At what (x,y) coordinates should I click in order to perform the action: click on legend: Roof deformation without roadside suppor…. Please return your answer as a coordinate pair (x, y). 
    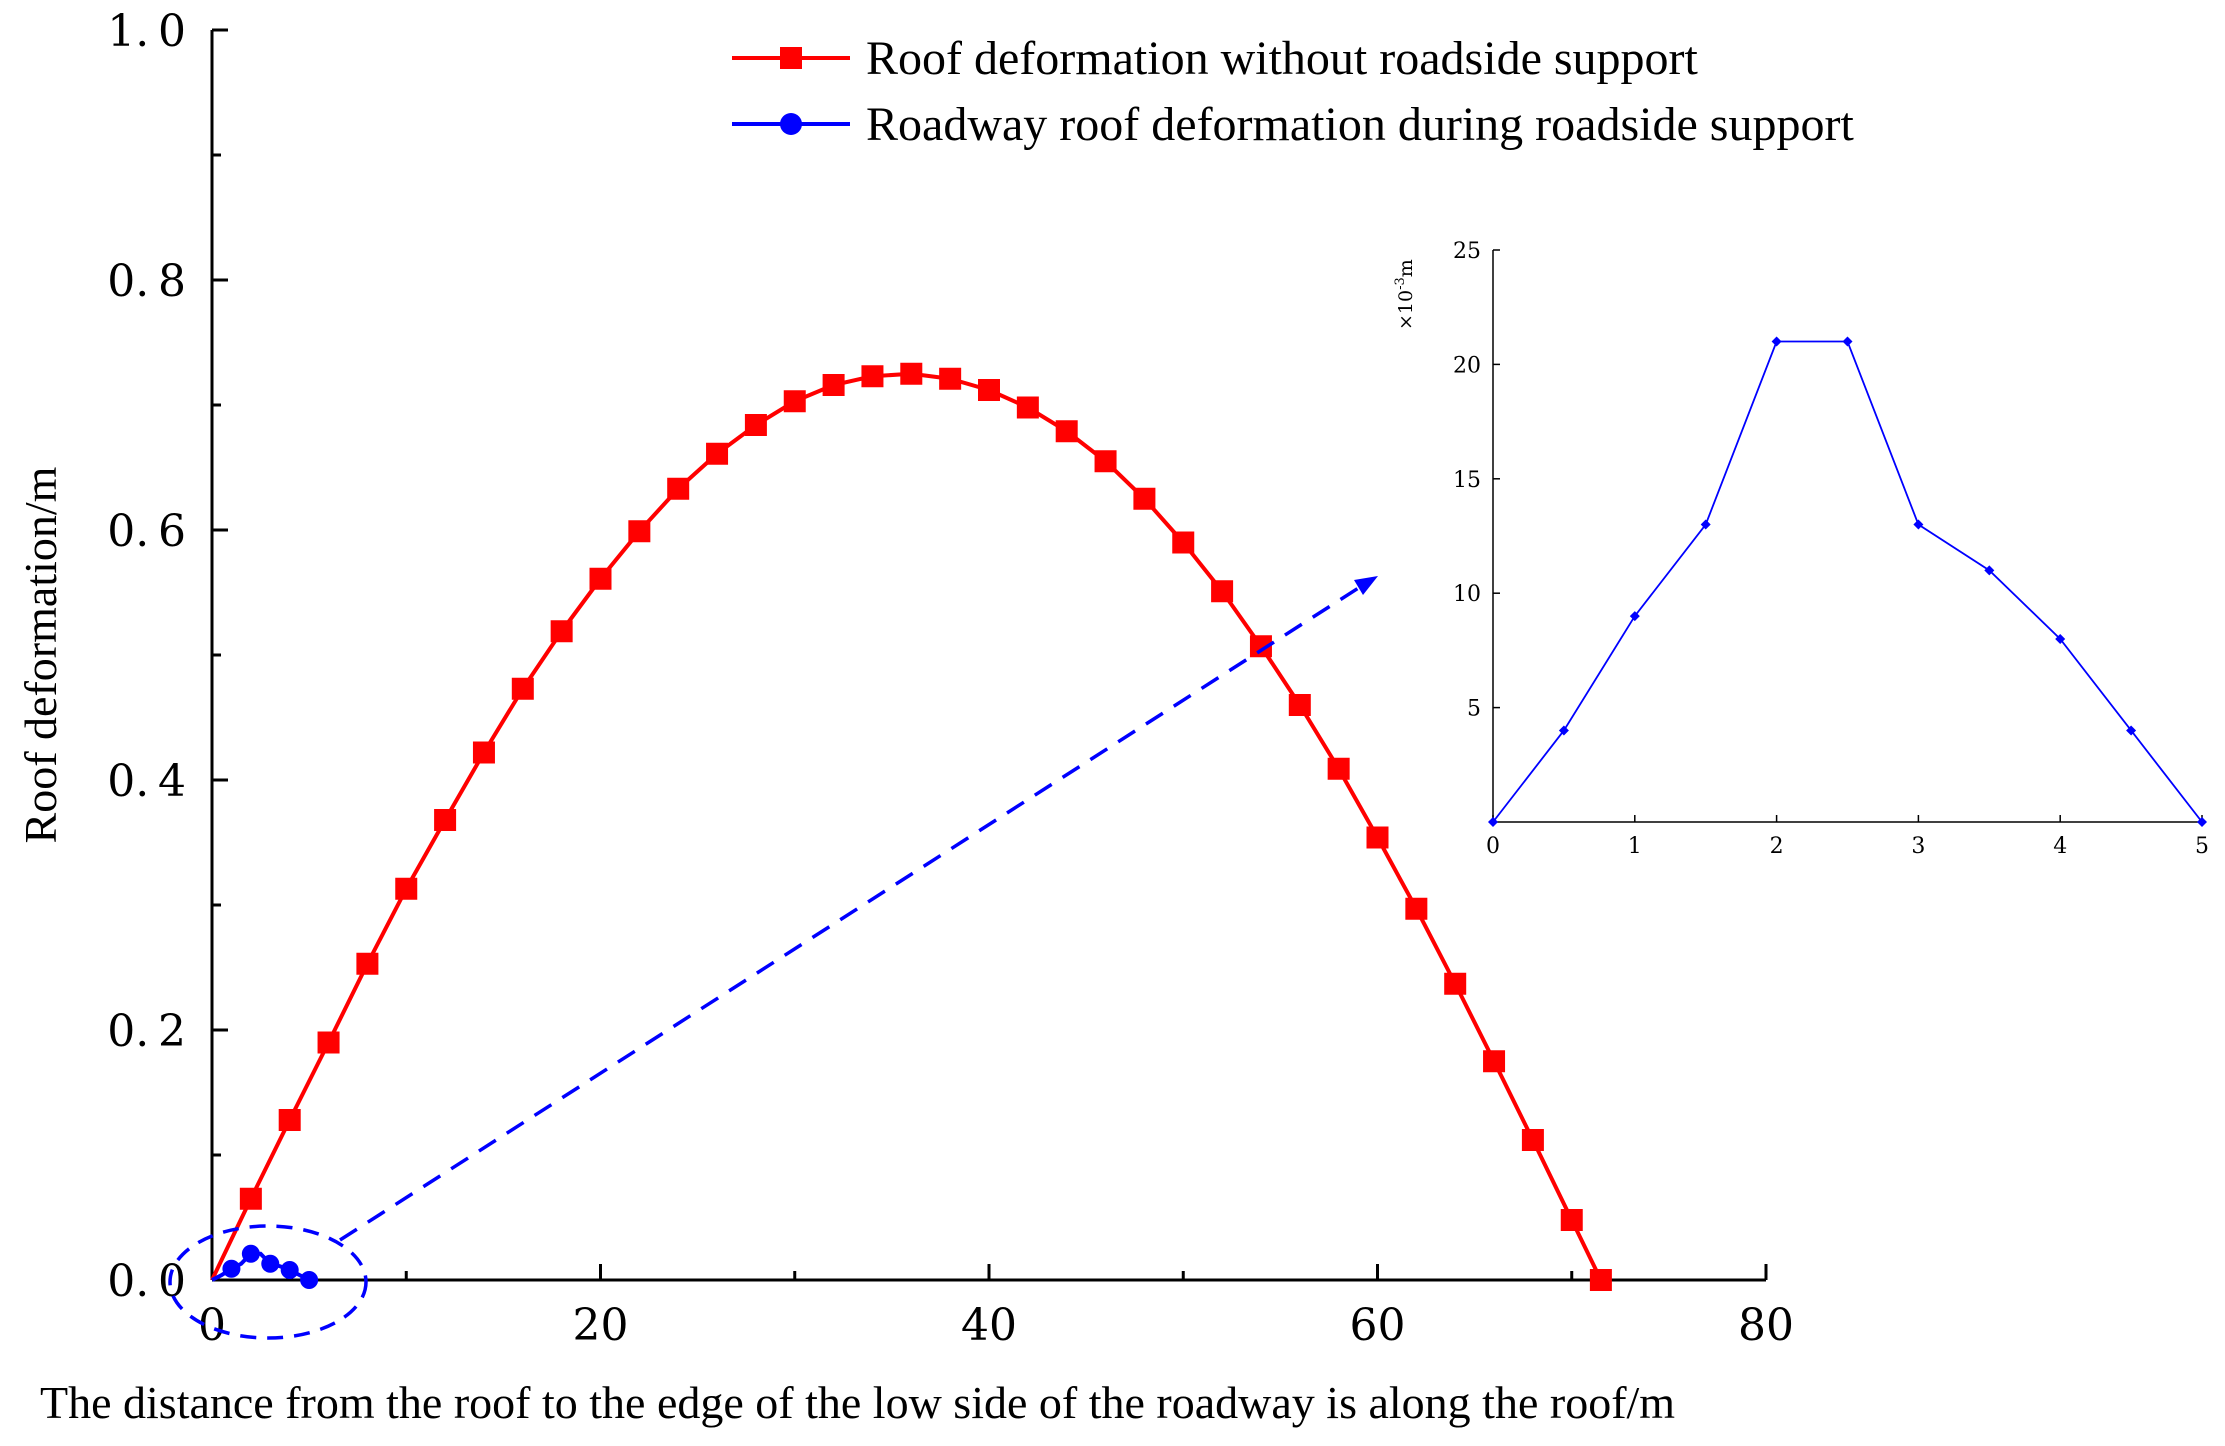
    Looking at the image, I should click on (1293, 91).